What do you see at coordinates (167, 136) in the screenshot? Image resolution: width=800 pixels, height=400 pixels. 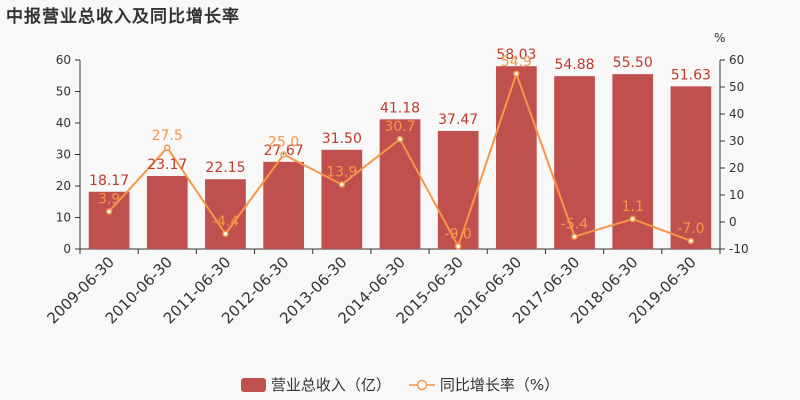 I see `growth-rate-value-label: 27.5` at bounding box center [167, 136].